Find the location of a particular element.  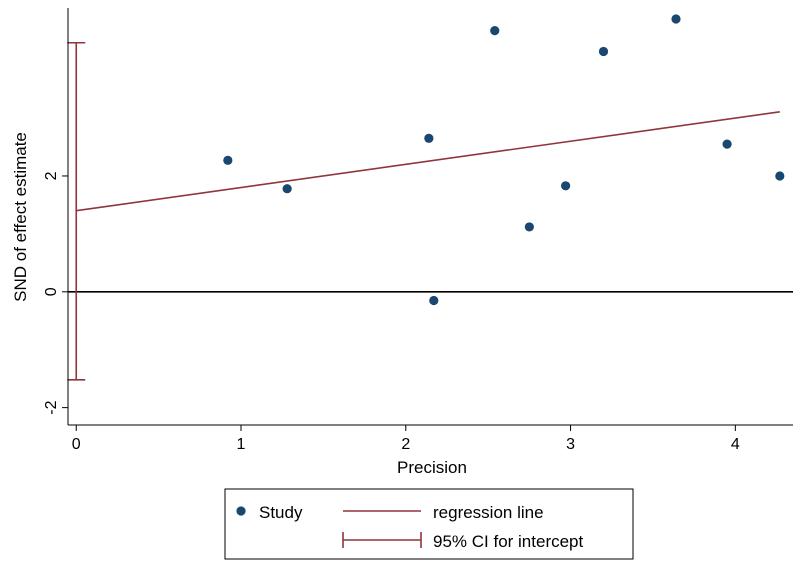

x-tick-label: 4 is located at coordinates (735, 444).